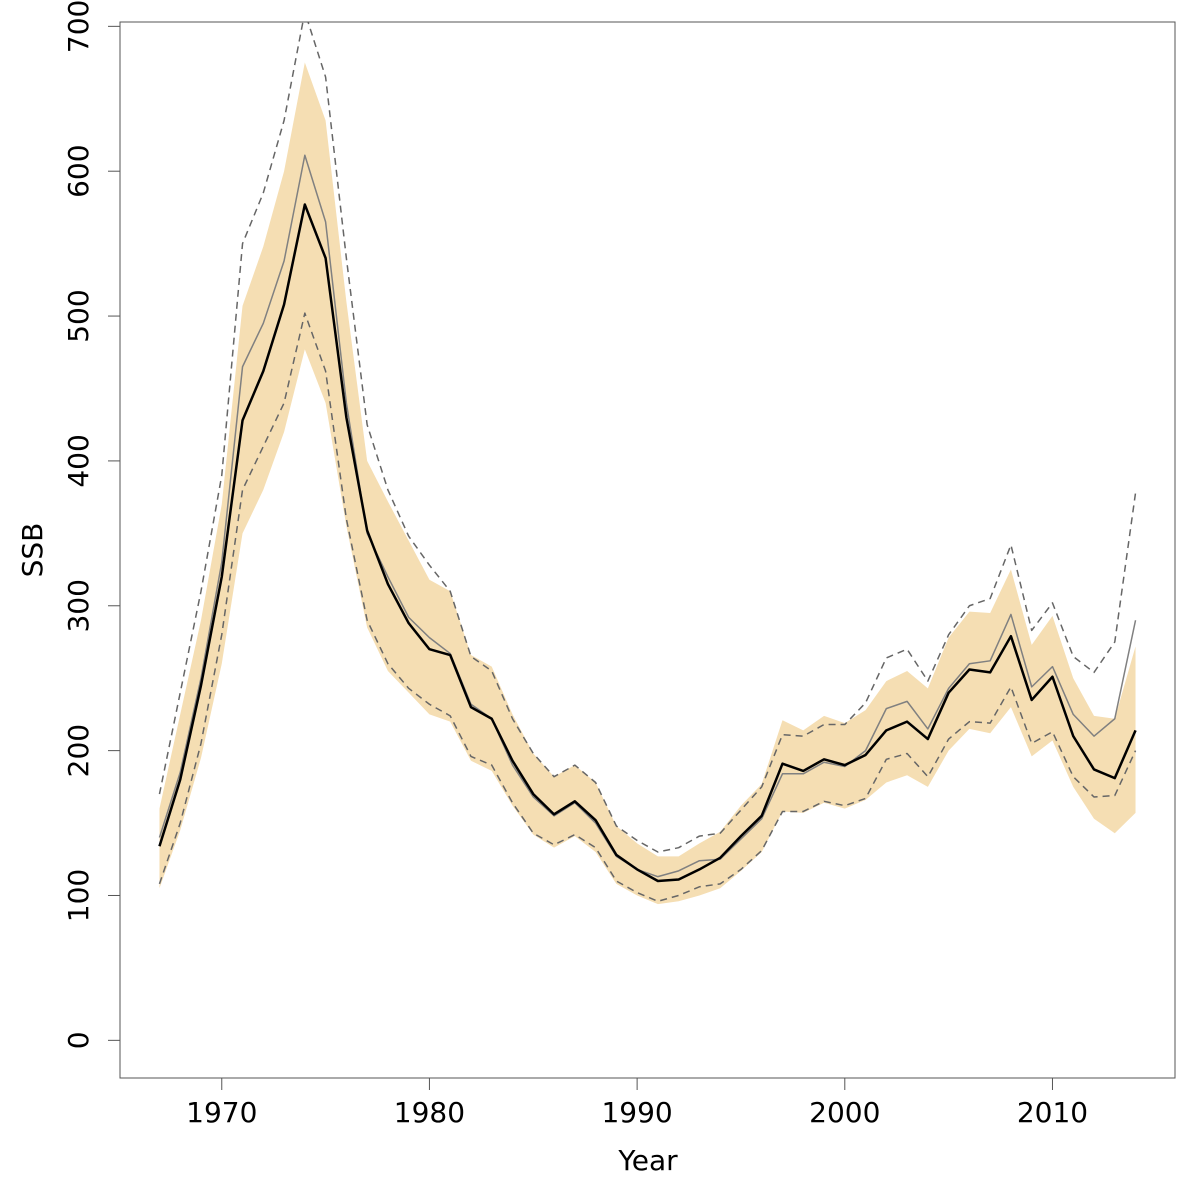 The height and width of the screenshot is (1204, 1200). Describe the element at coordinates (844, 1112) in the screenshot. I see `x-tick-label: 2000` at that location.